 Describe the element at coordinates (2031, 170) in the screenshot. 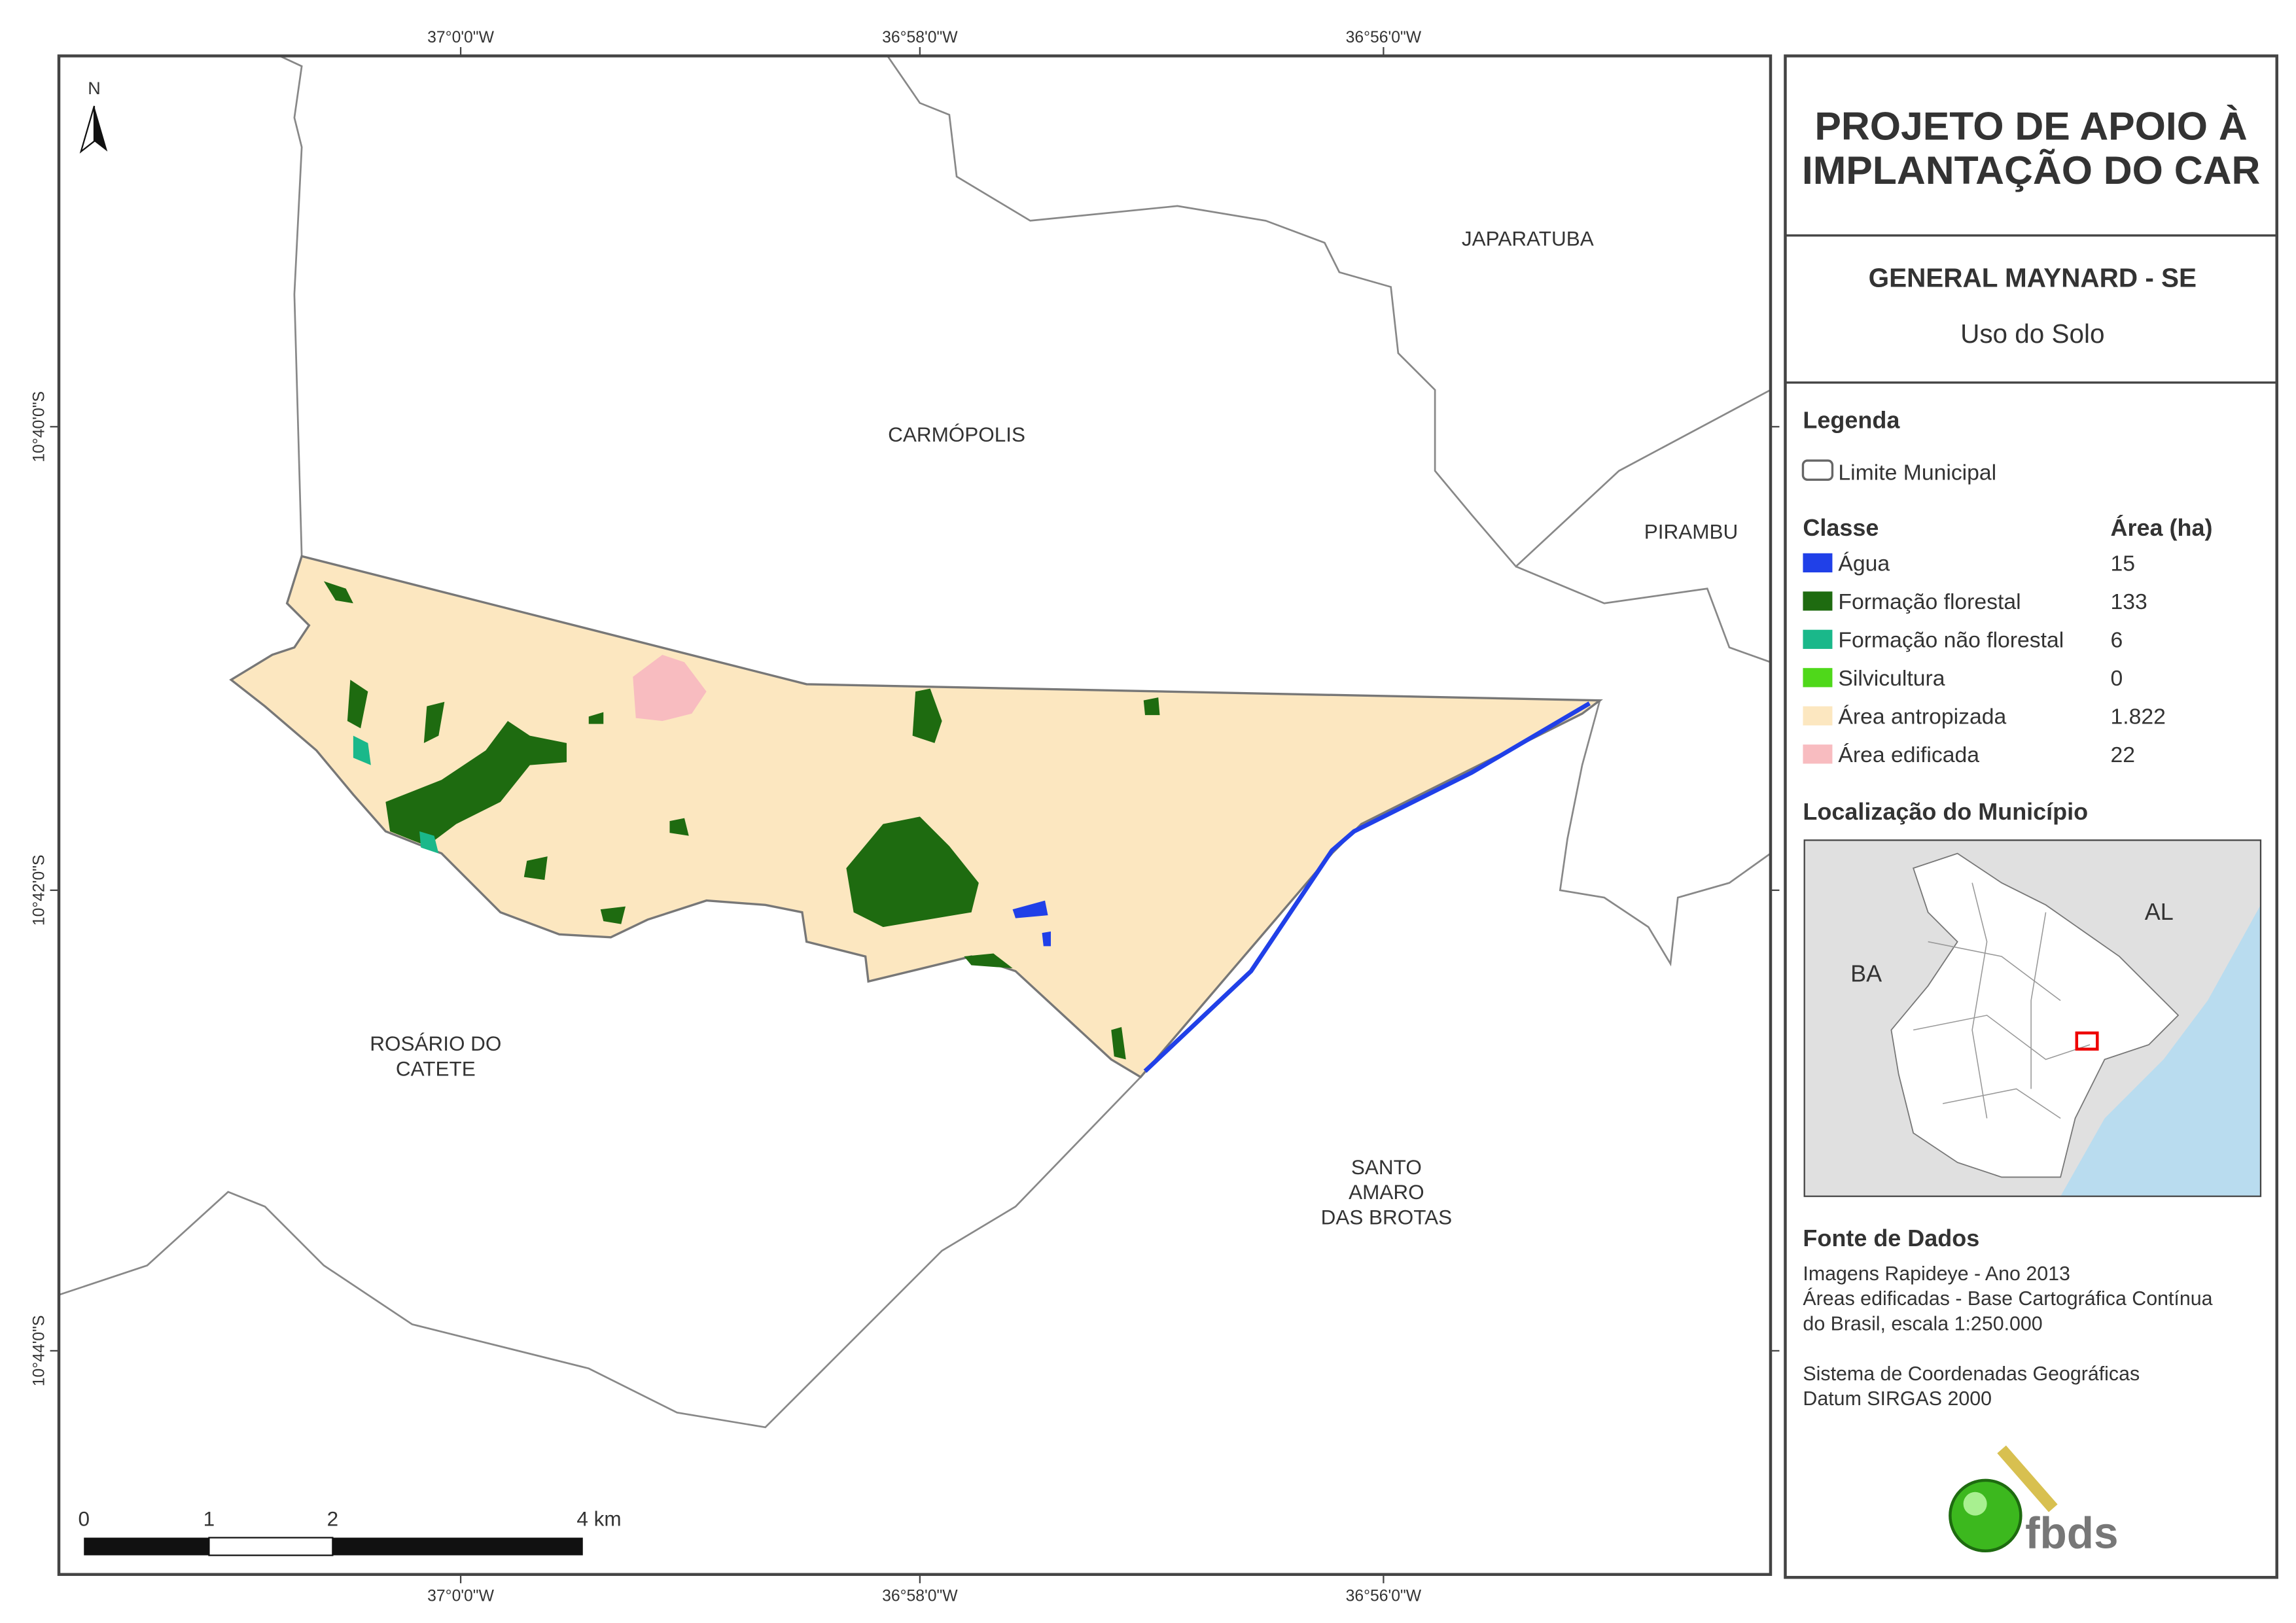

I see `title-line: IMPLANTAÇÃO DO CAR` at that location.